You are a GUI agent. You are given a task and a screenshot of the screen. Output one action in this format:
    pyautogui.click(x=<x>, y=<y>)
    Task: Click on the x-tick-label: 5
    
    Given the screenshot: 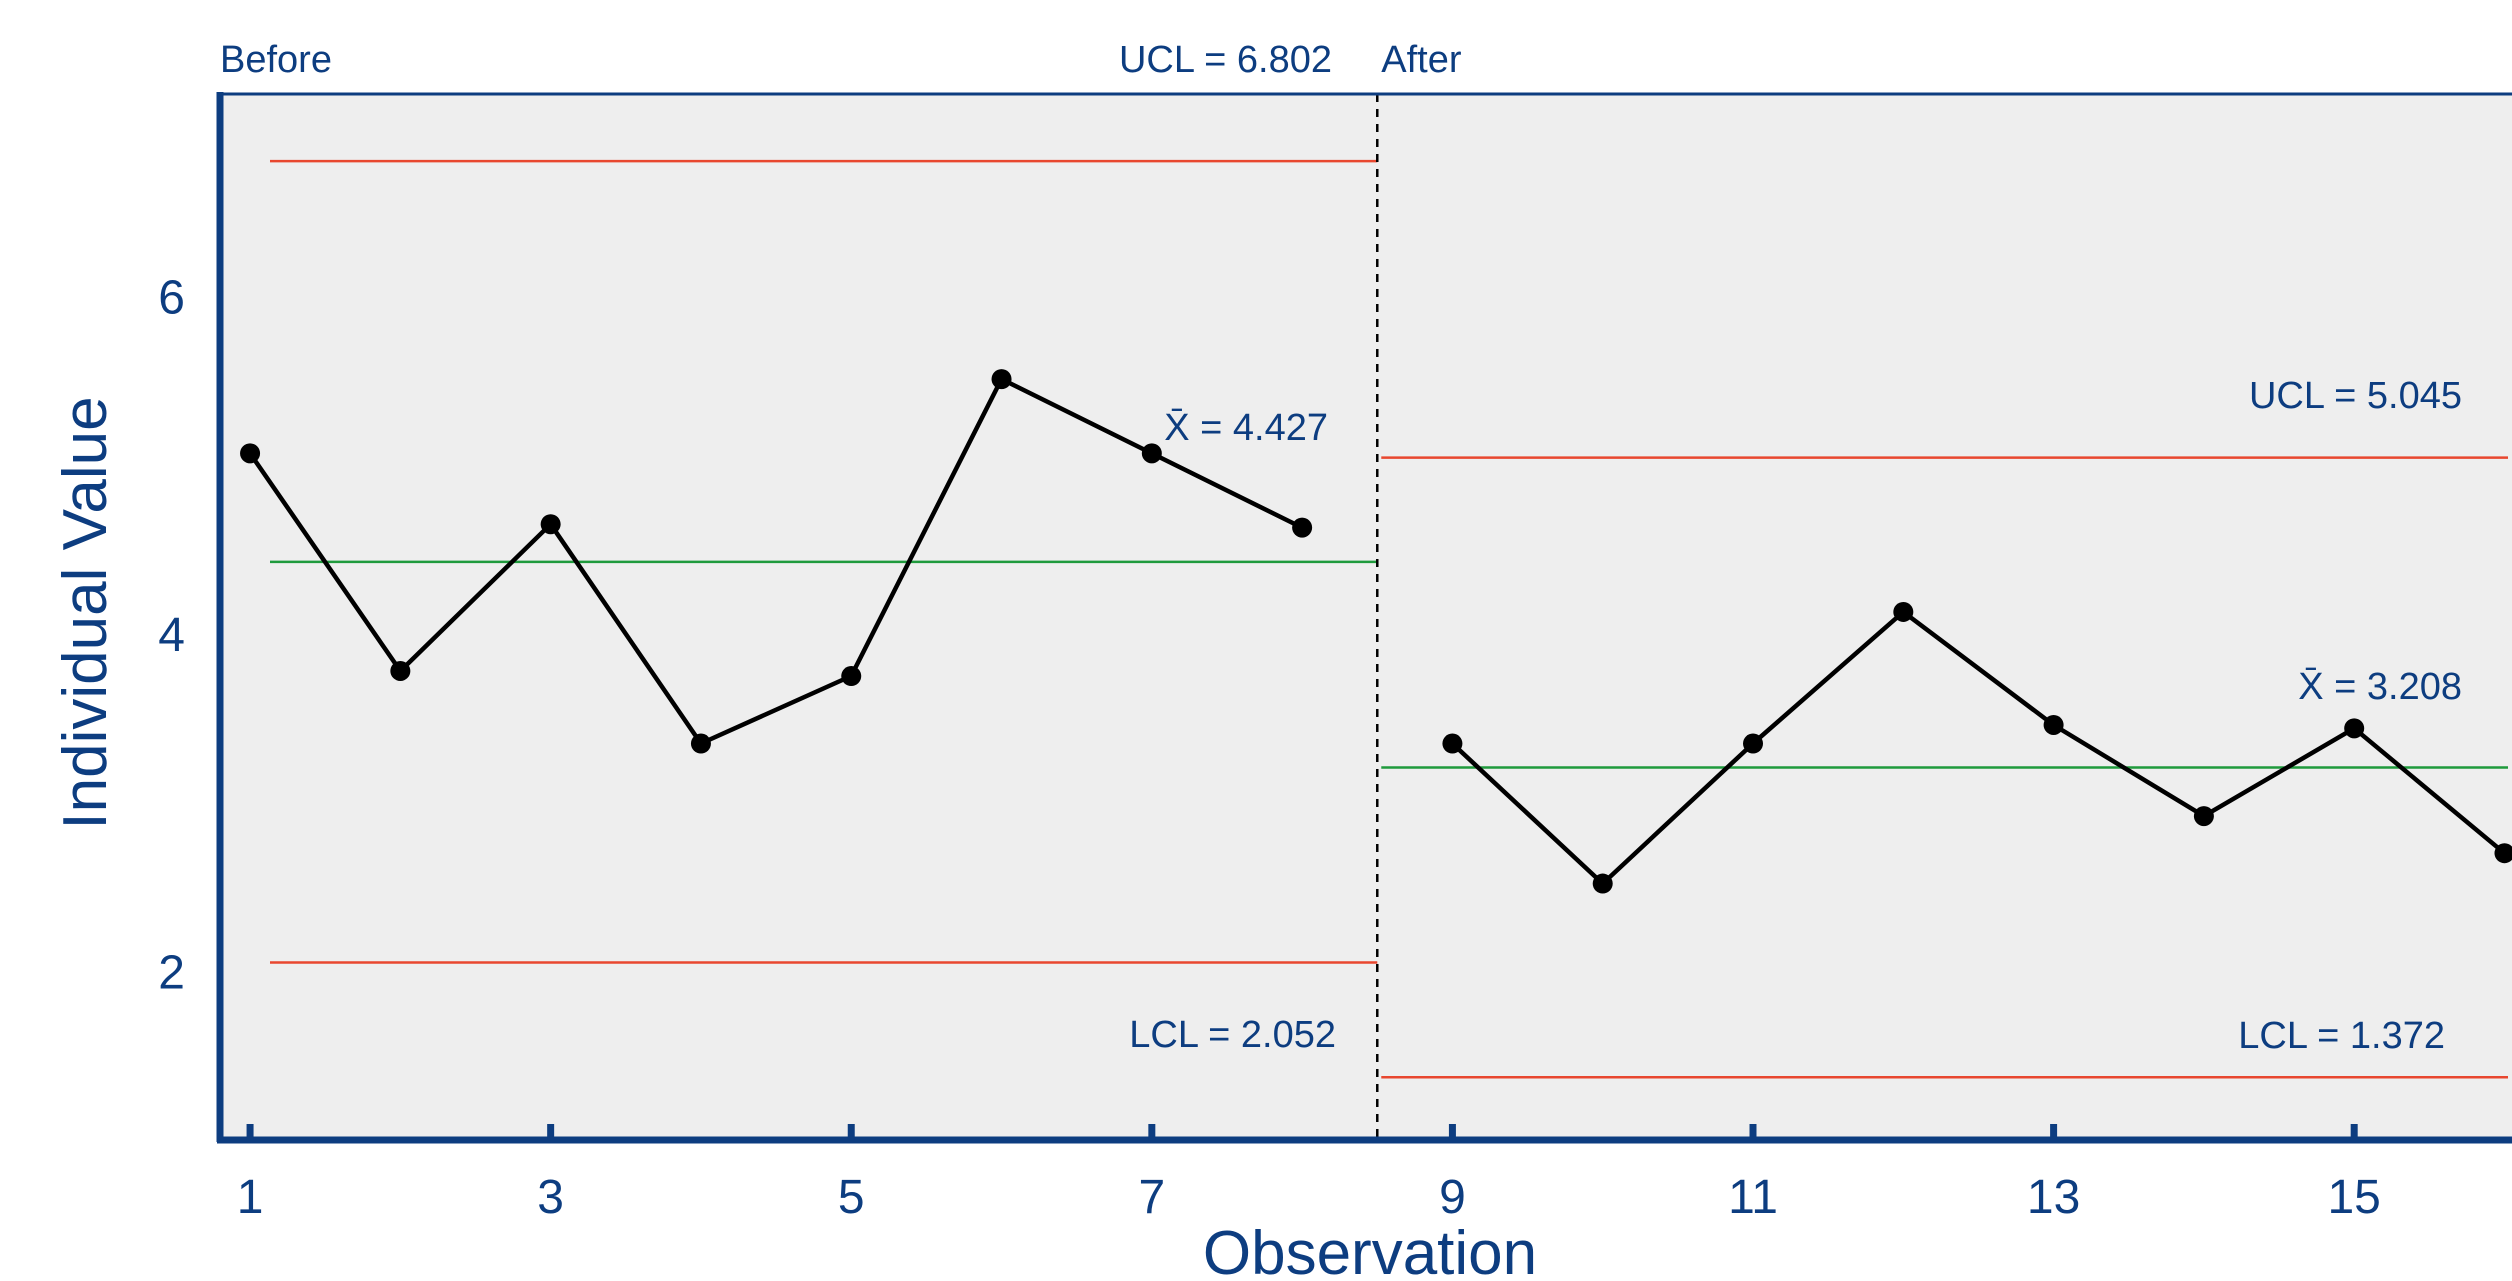 What is the action you would take?
    pyautogui.click(x=851, y=1197)
    